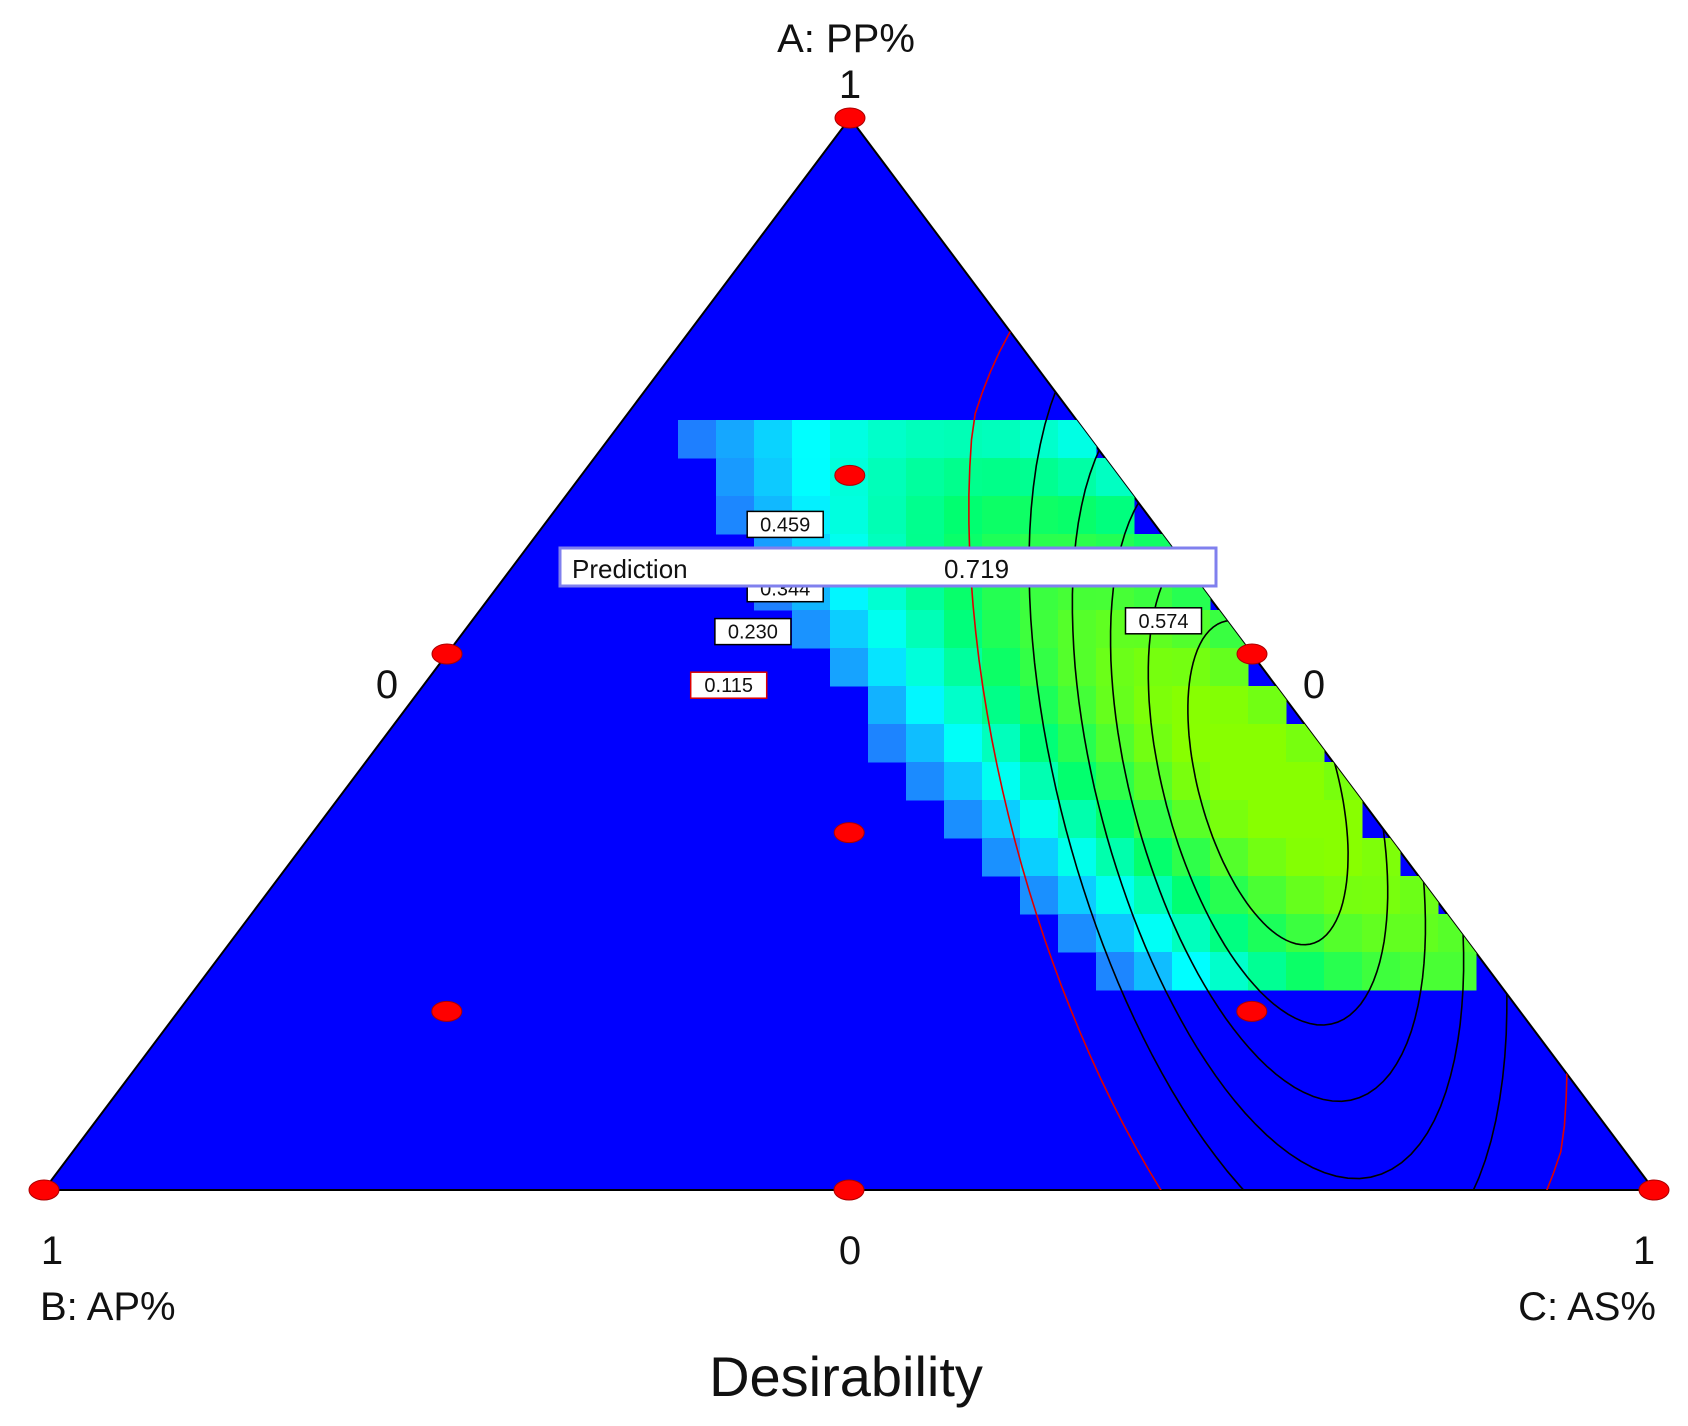 This screenshot has height=1426, width=1688. I want to click on vertex-c-name: C: AS%, so click(1587, 1307).